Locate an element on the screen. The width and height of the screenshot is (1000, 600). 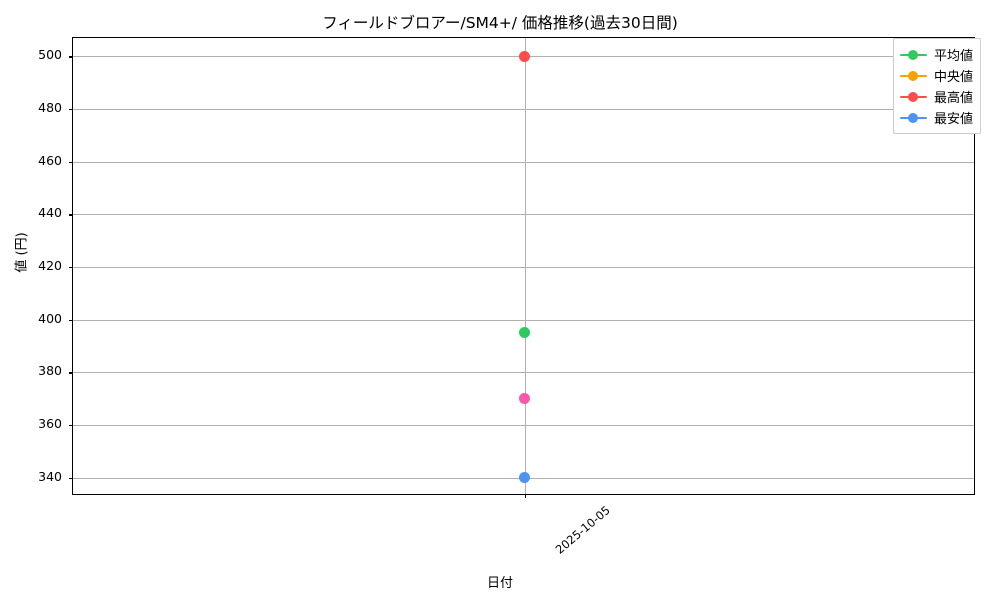
y-axis-tick-label: 380 is located at coordinates (50, 371).